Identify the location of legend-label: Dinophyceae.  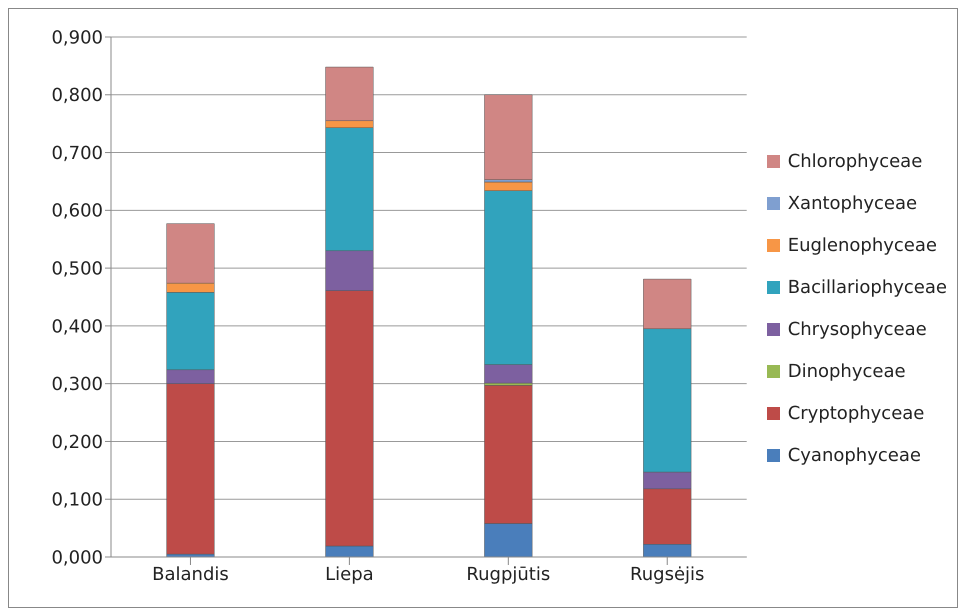
(847, 371).